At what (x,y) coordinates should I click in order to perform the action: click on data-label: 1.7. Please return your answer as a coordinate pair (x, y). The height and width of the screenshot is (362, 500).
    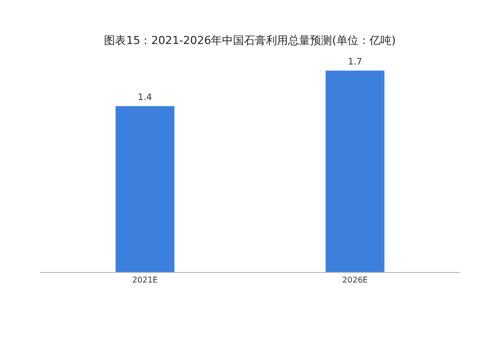
    Looking at the image, I should click on (355, 63).